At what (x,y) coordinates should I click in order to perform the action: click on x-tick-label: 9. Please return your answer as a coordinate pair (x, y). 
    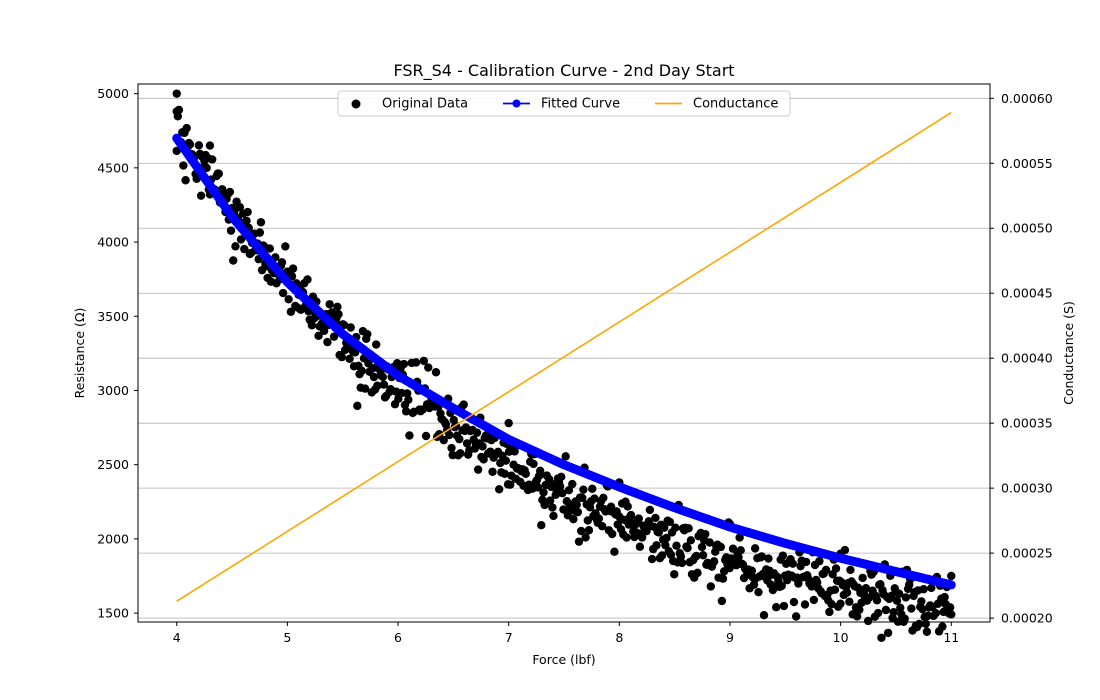
    Looking at the image, I should click on (730, 637).